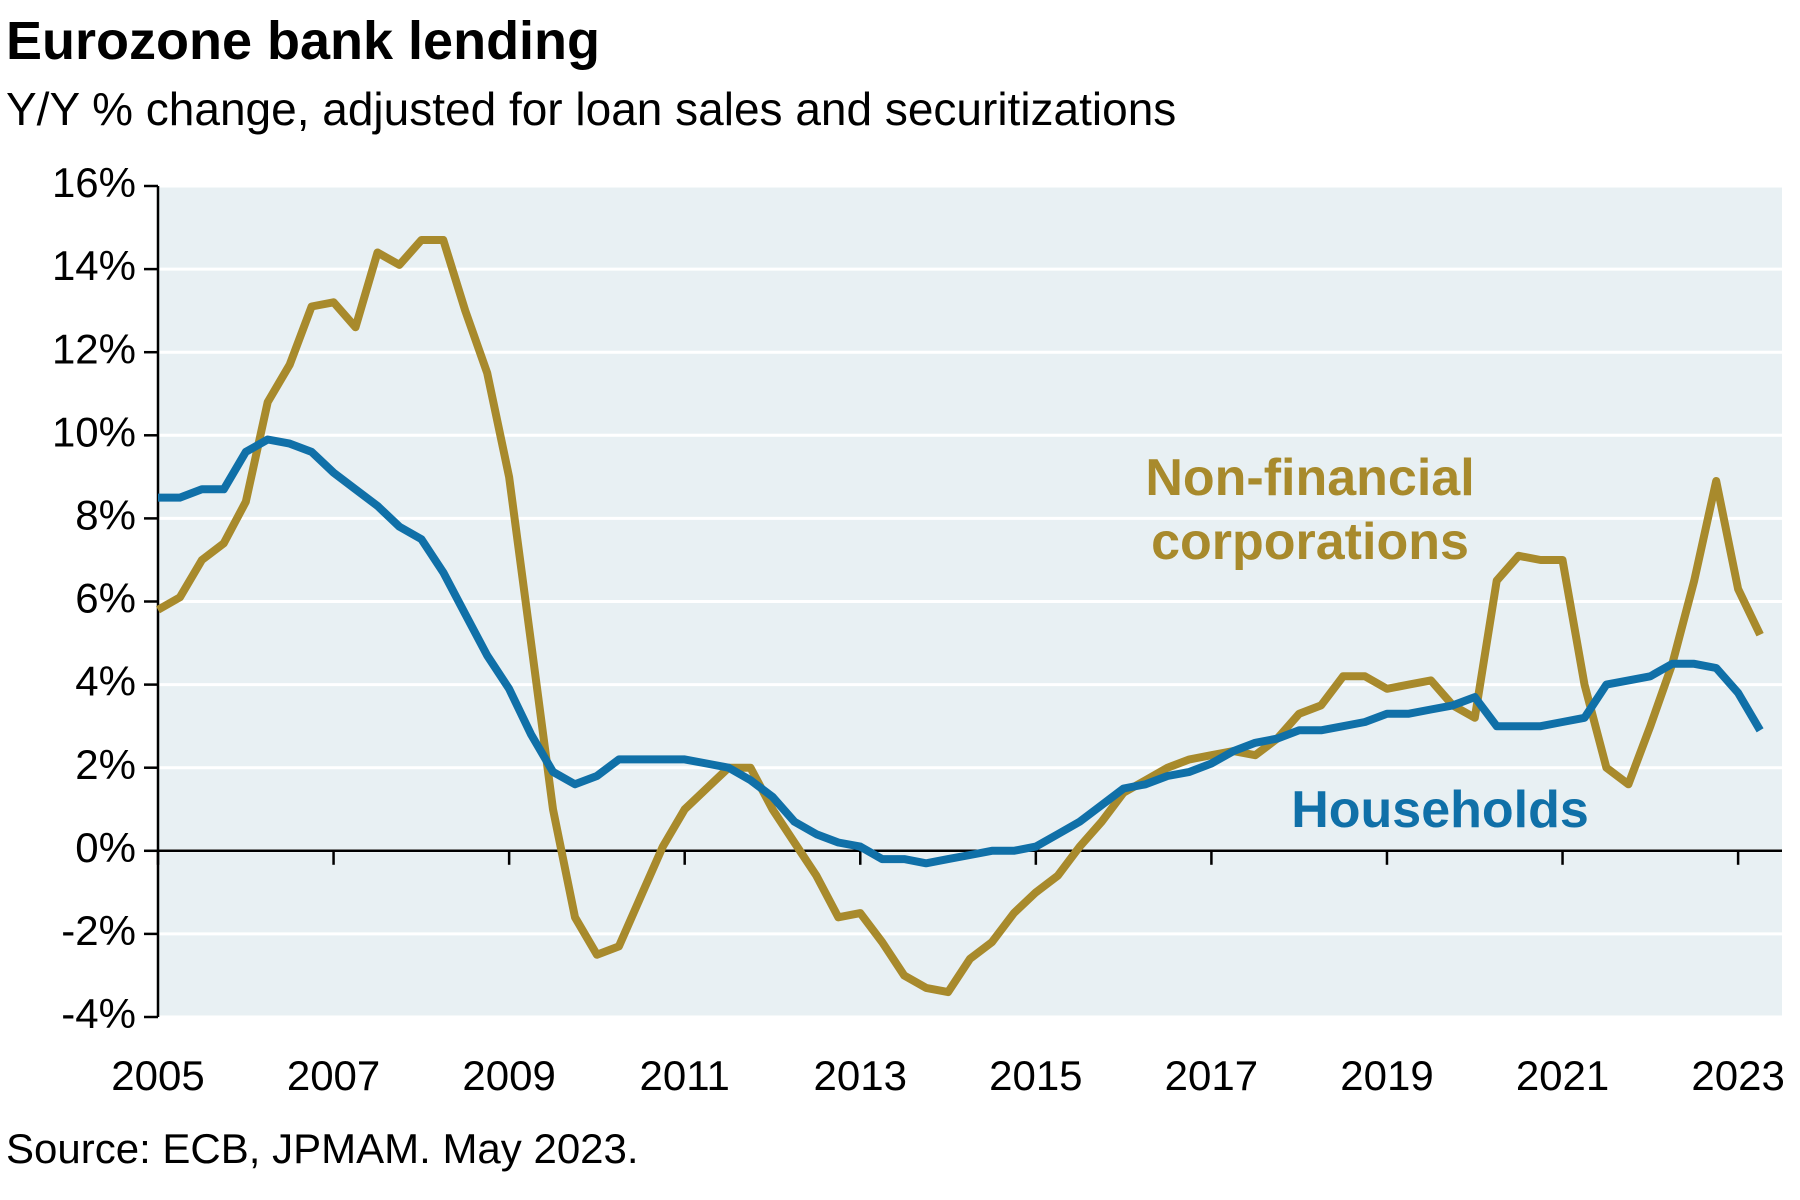  I want to click on x-tick-label: 2023, so click(1737, 1075).